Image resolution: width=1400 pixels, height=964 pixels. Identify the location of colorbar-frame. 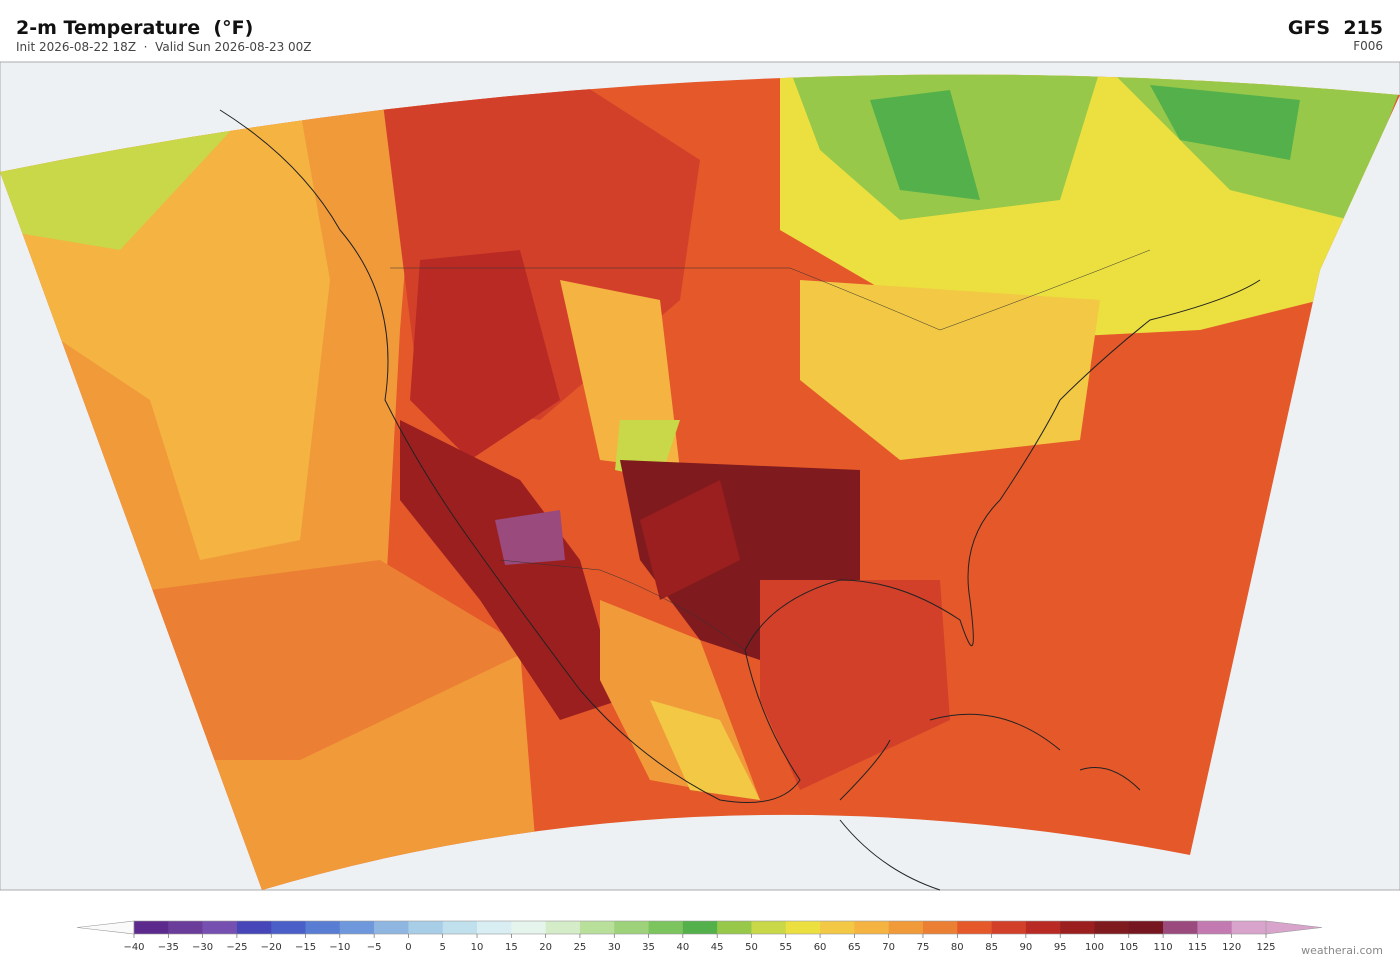
(700, 927).